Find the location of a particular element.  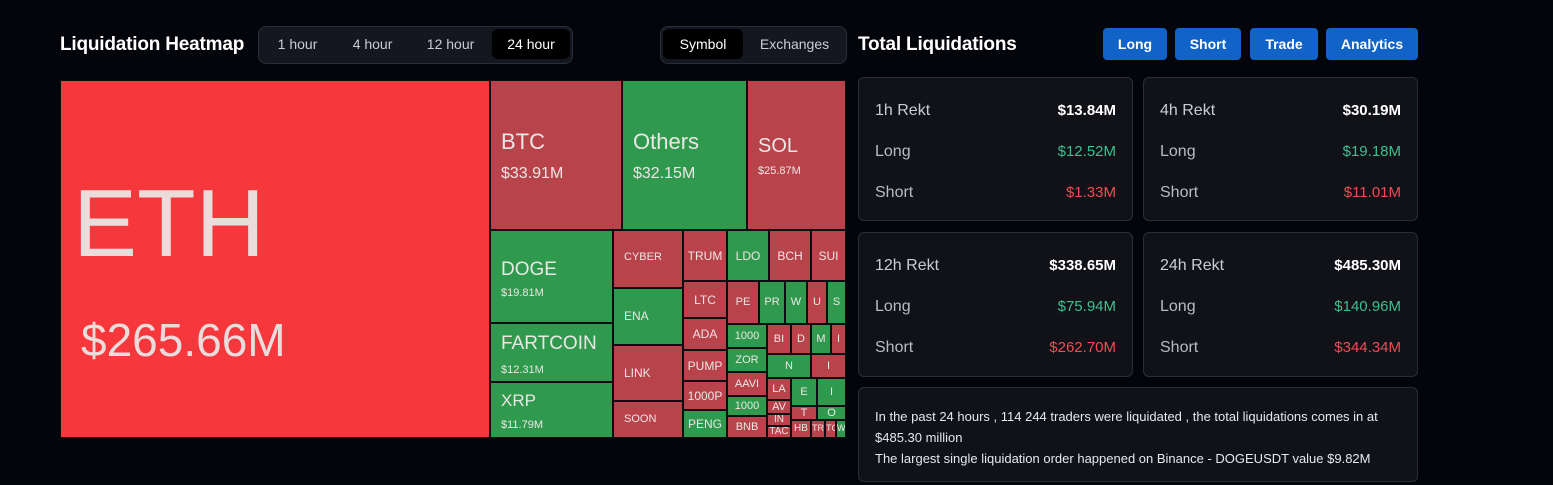

tile-symbol: 1000 is located at coordinates (747, 336).